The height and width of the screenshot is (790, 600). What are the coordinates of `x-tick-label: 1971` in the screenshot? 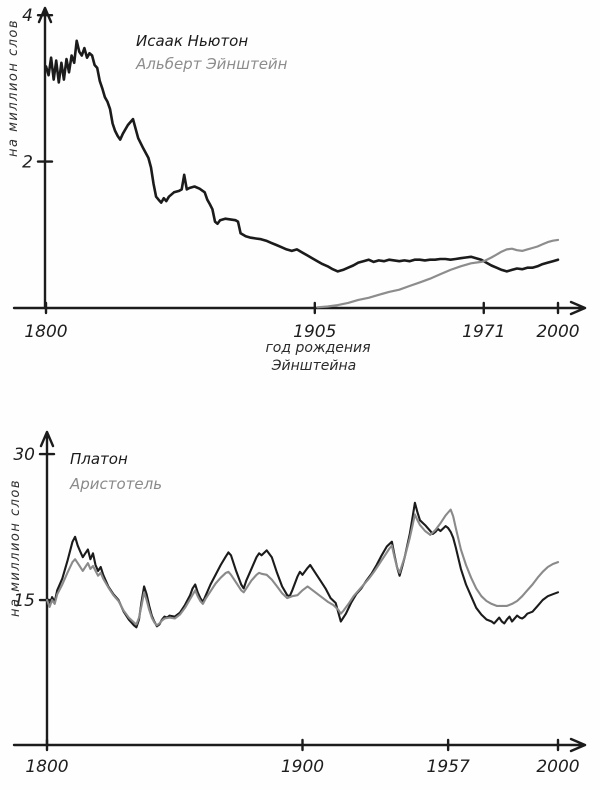 It's located at (483, 332).